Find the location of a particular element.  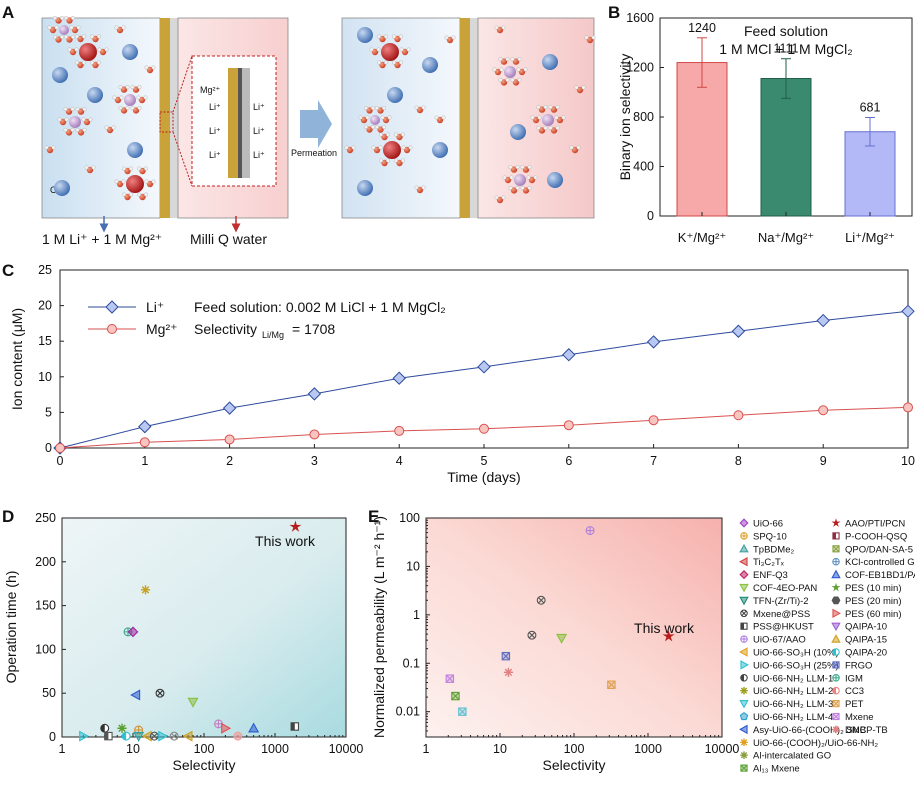

x-tick-label-d: 100 is located at coordinates (204, 749).